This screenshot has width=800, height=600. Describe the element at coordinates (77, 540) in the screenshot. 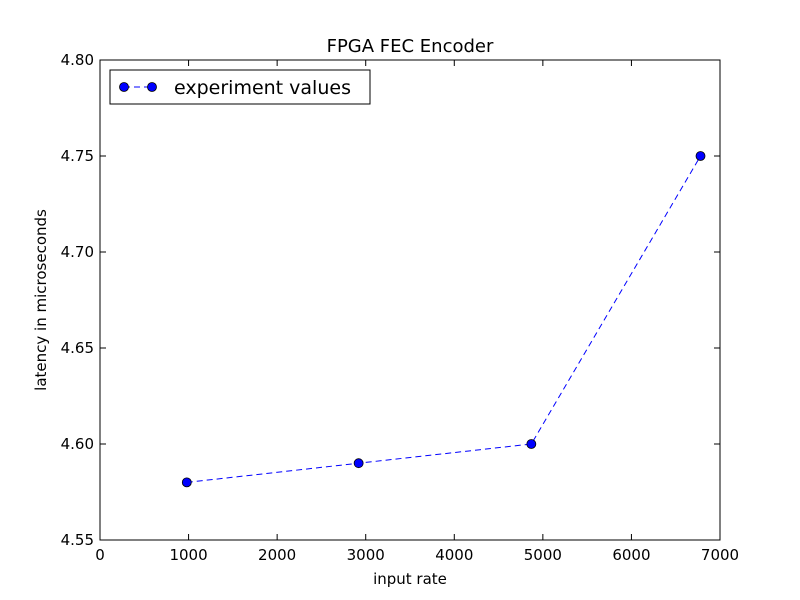

I see `y-tick-label: 4.55` at that location.